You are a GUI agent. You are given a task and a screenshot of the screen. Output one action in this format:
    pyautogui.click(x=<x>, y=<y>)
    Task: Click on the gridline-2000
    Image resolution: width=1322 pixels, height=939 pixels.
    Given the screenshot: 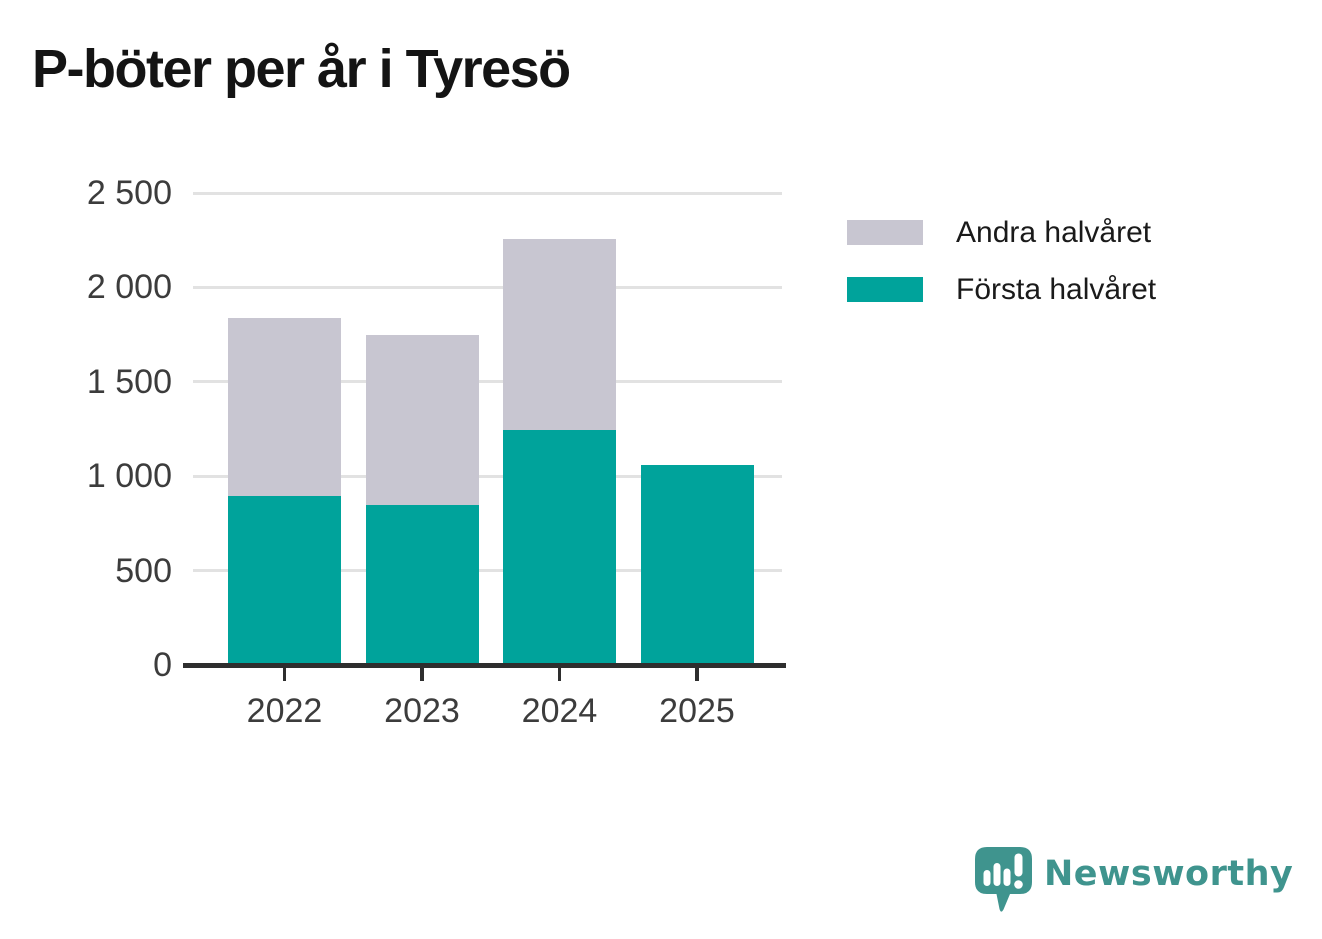 What is the action you would take?
    pyautogui.click(x=487, y=287)
    